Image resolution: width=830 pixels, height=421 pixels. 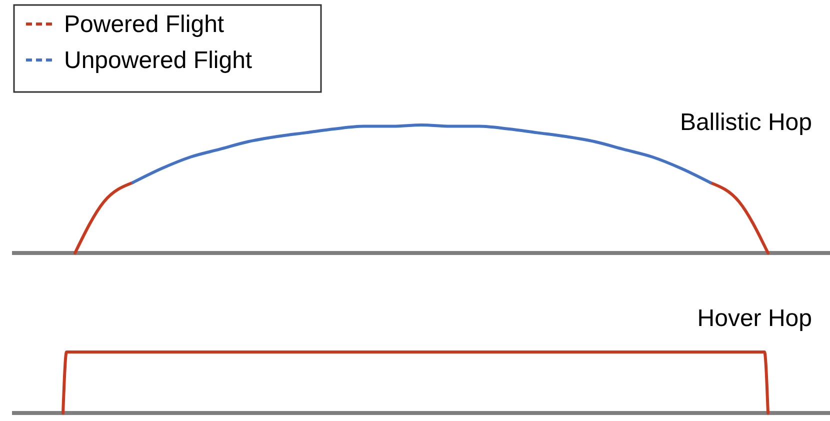 What do you see at coordinates (746, 122) in the screenshot?
I see `chart-title: Ballistic Hop` at bounding box center [746, 122].